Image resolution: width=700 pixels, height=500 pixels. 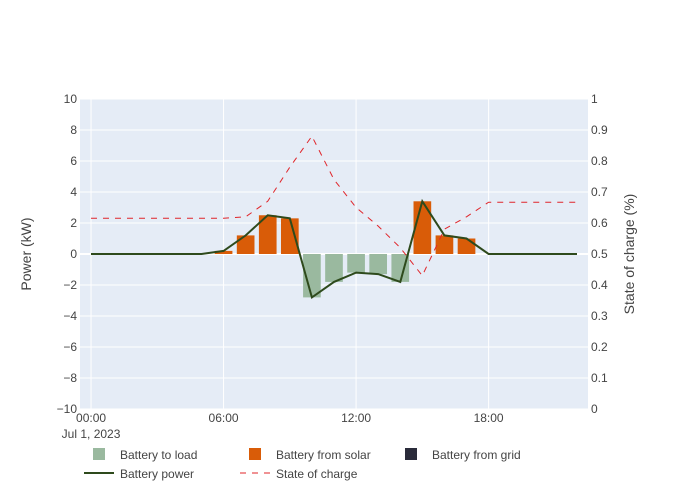 I want to click on y2-tick-label: 0.5, so click(x=599, y=254).